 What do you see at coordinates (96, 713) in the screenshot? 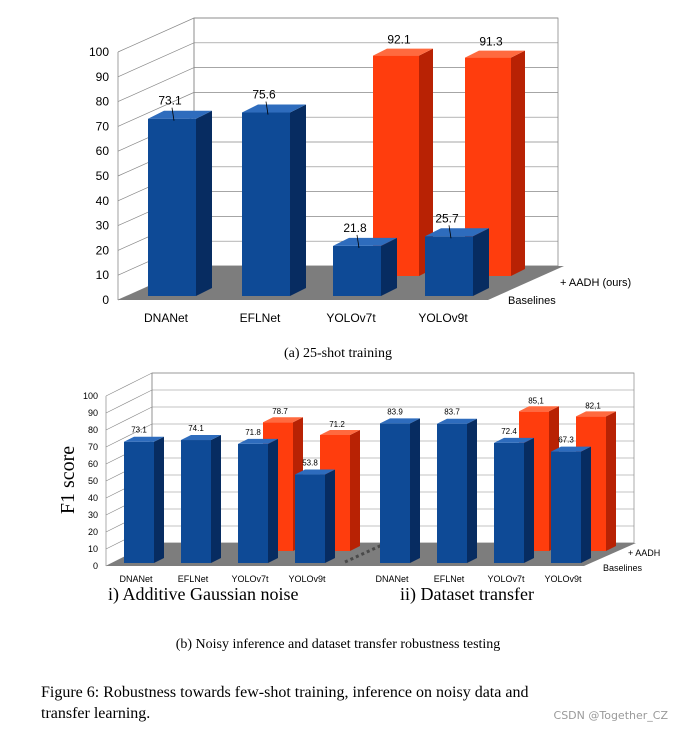
I see `figure-caption-line-2: transfer learning.` at bounding box center [96, 713].